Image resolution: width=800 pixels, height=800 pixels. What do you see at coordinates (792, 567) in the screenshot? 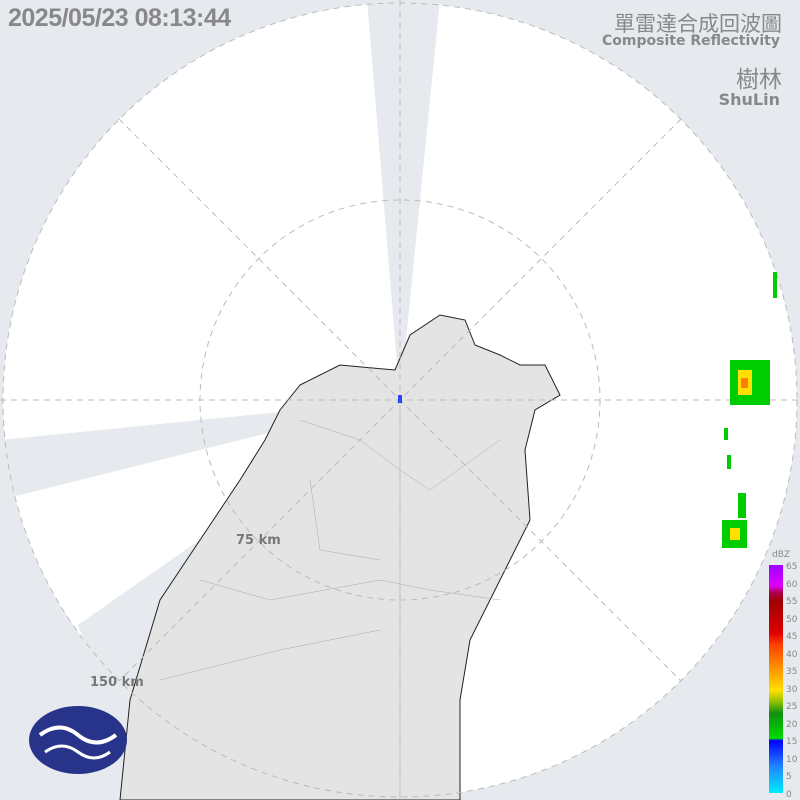
I see `legend-tick: 65` at bounding box center [792, 567].